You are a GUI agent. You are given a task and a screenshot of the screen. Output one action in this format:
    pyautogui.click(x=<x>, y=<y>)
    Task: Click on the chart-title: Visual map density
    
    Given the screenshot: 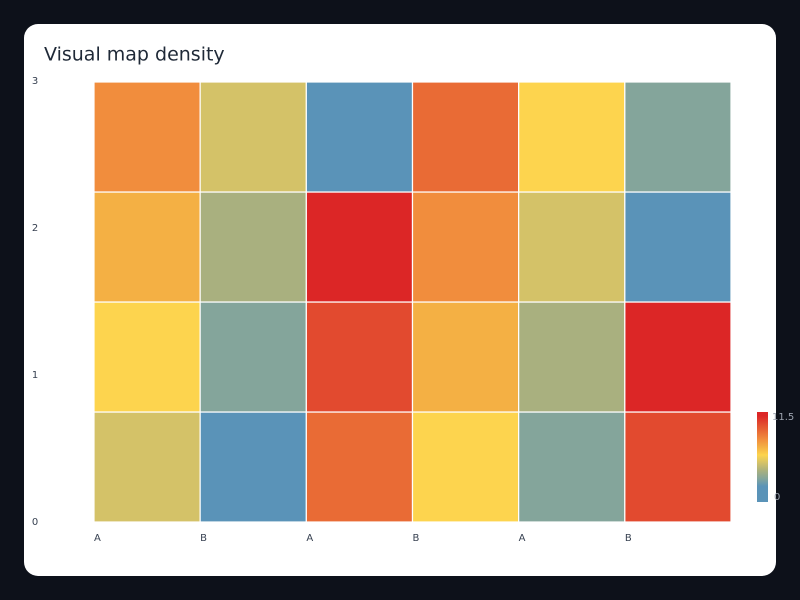 What is the action you would take?
    pyautogui.click(x=134, y=55)
    